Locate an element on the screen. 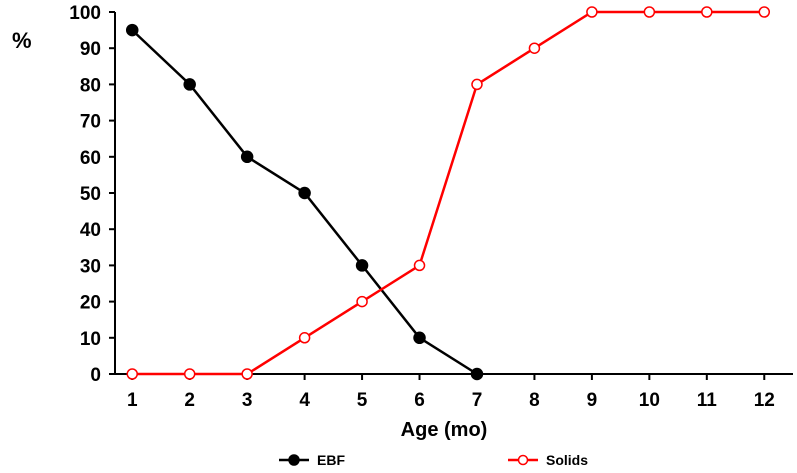  legend-label-solids: Solids is located at coordinates (567, 460).